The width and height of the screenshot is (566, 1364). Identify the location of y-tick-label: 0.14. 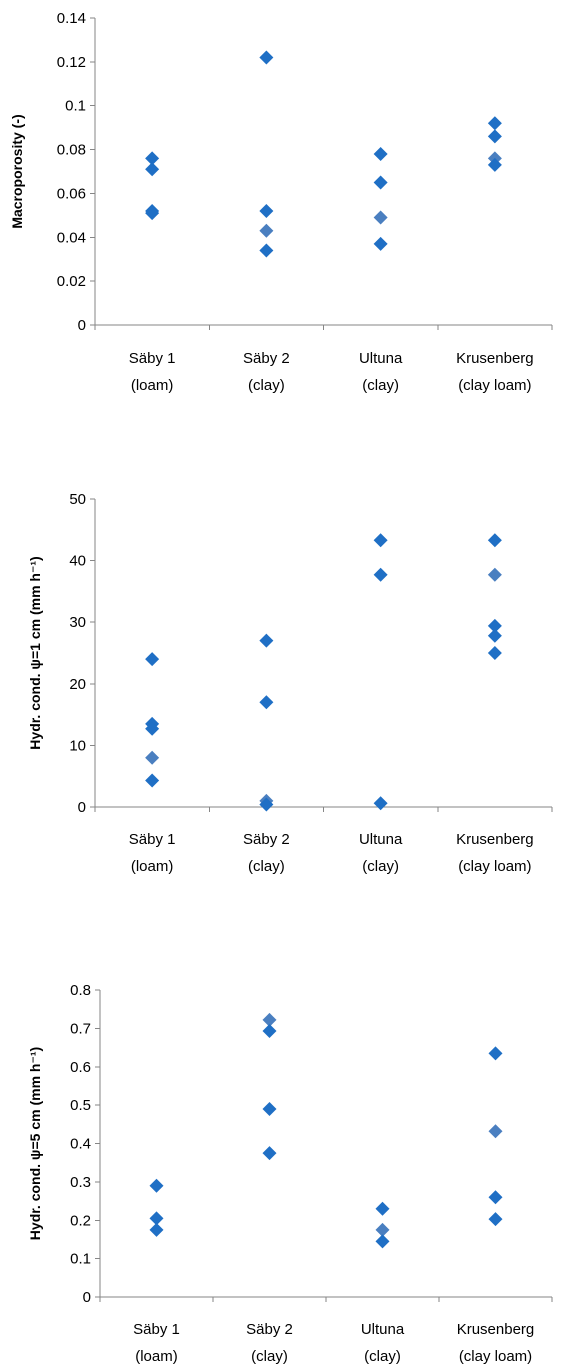
(71, 18).